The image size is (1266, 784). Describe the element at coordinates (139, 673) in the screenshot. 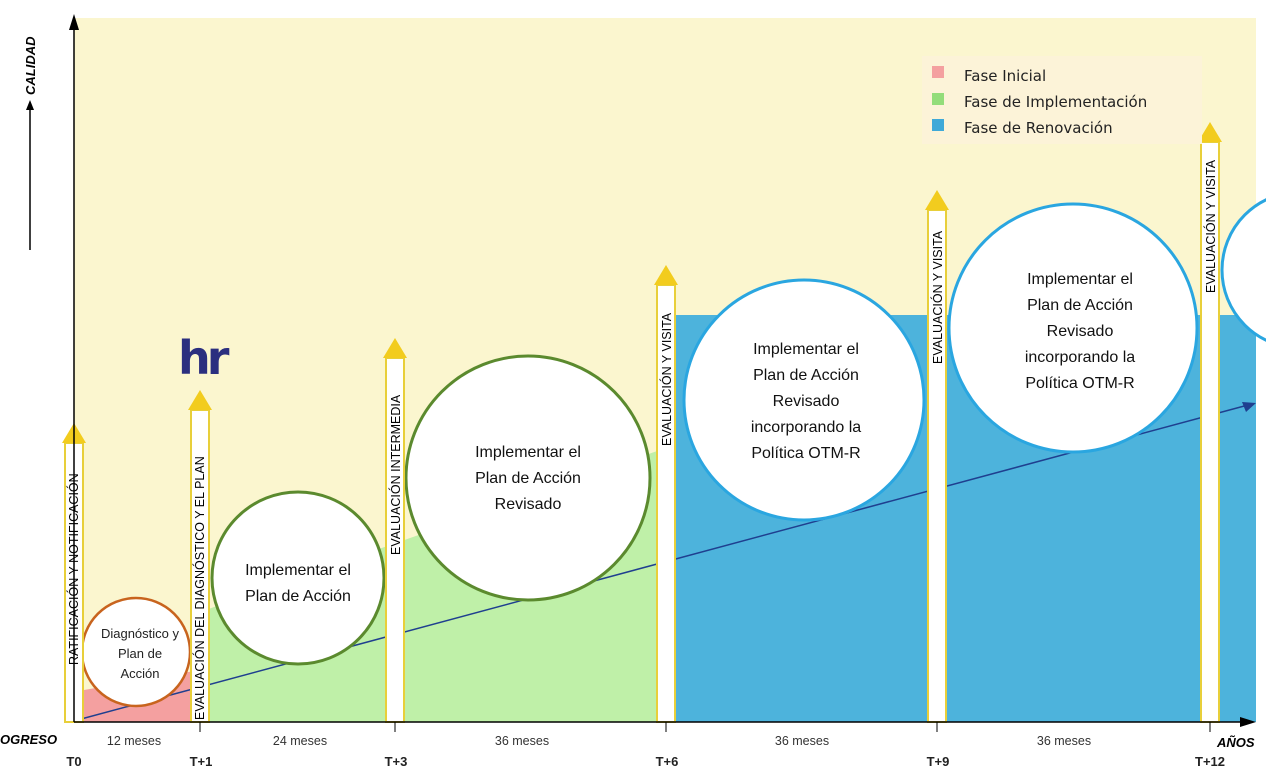

I see `circle-initial-line-3: Acción` at that location.